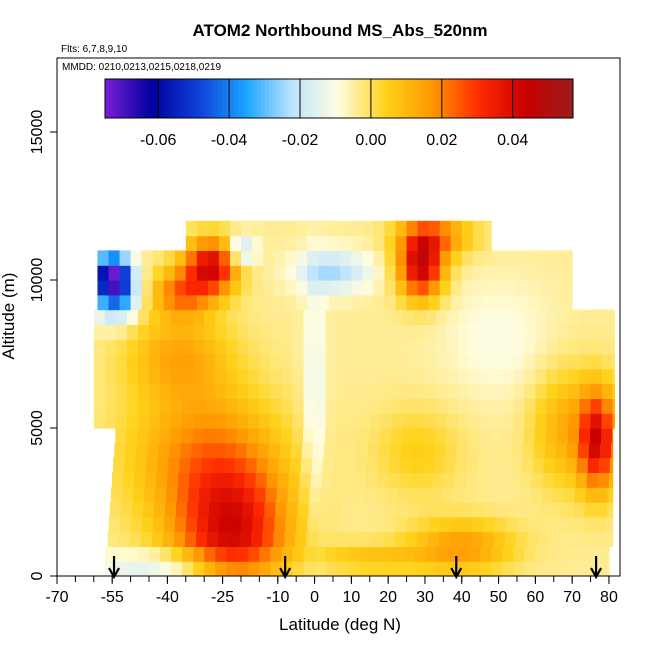  What do you see at coordinates (94, 49) in the screenshot?
I see `flights-note: Flts: 6,7,8,9,10` at bounding box center [94, 49].